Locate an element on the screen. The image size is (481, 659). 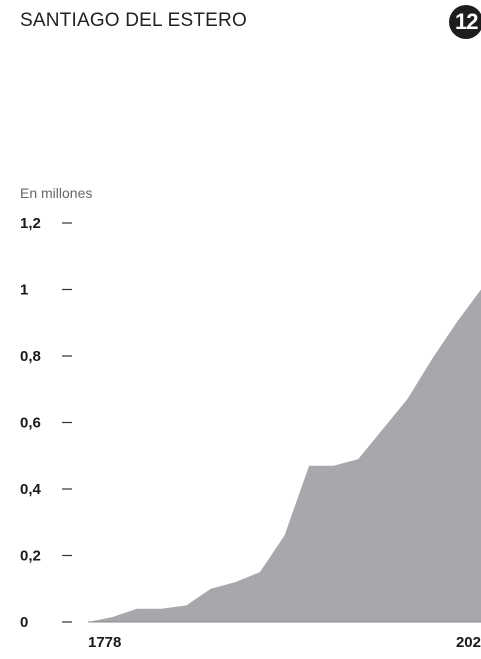
x-tick-label-start: 1778 is located at coordinates (104, 642).